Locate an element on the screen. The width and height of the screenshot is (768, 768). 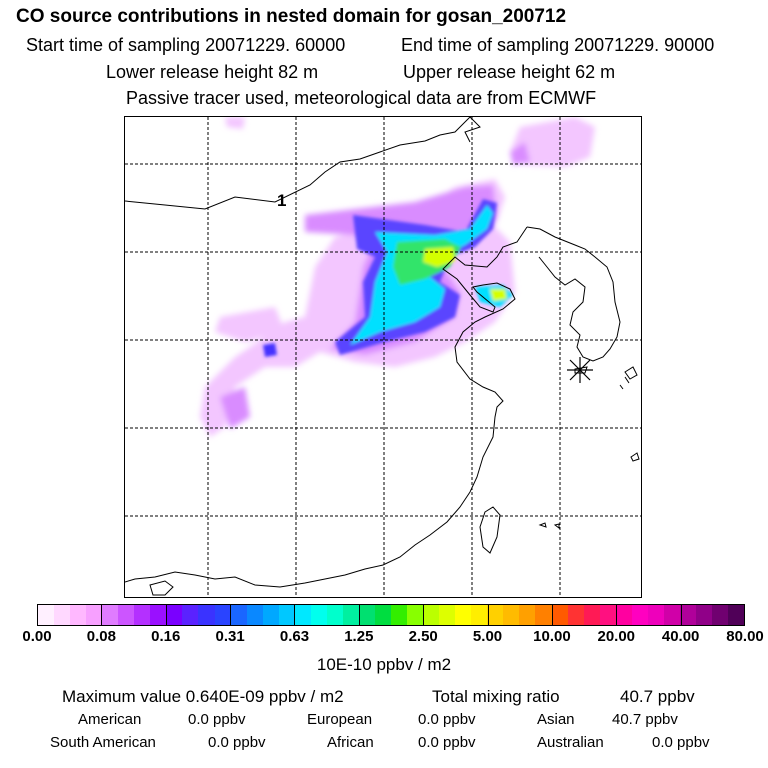
colorbar-tick-label: 0.08 is located at coordinates (101, 636).